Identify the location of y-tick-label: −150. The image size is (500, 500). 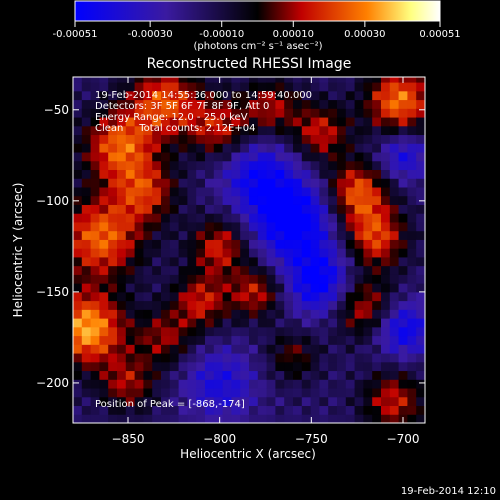
(52, 292).